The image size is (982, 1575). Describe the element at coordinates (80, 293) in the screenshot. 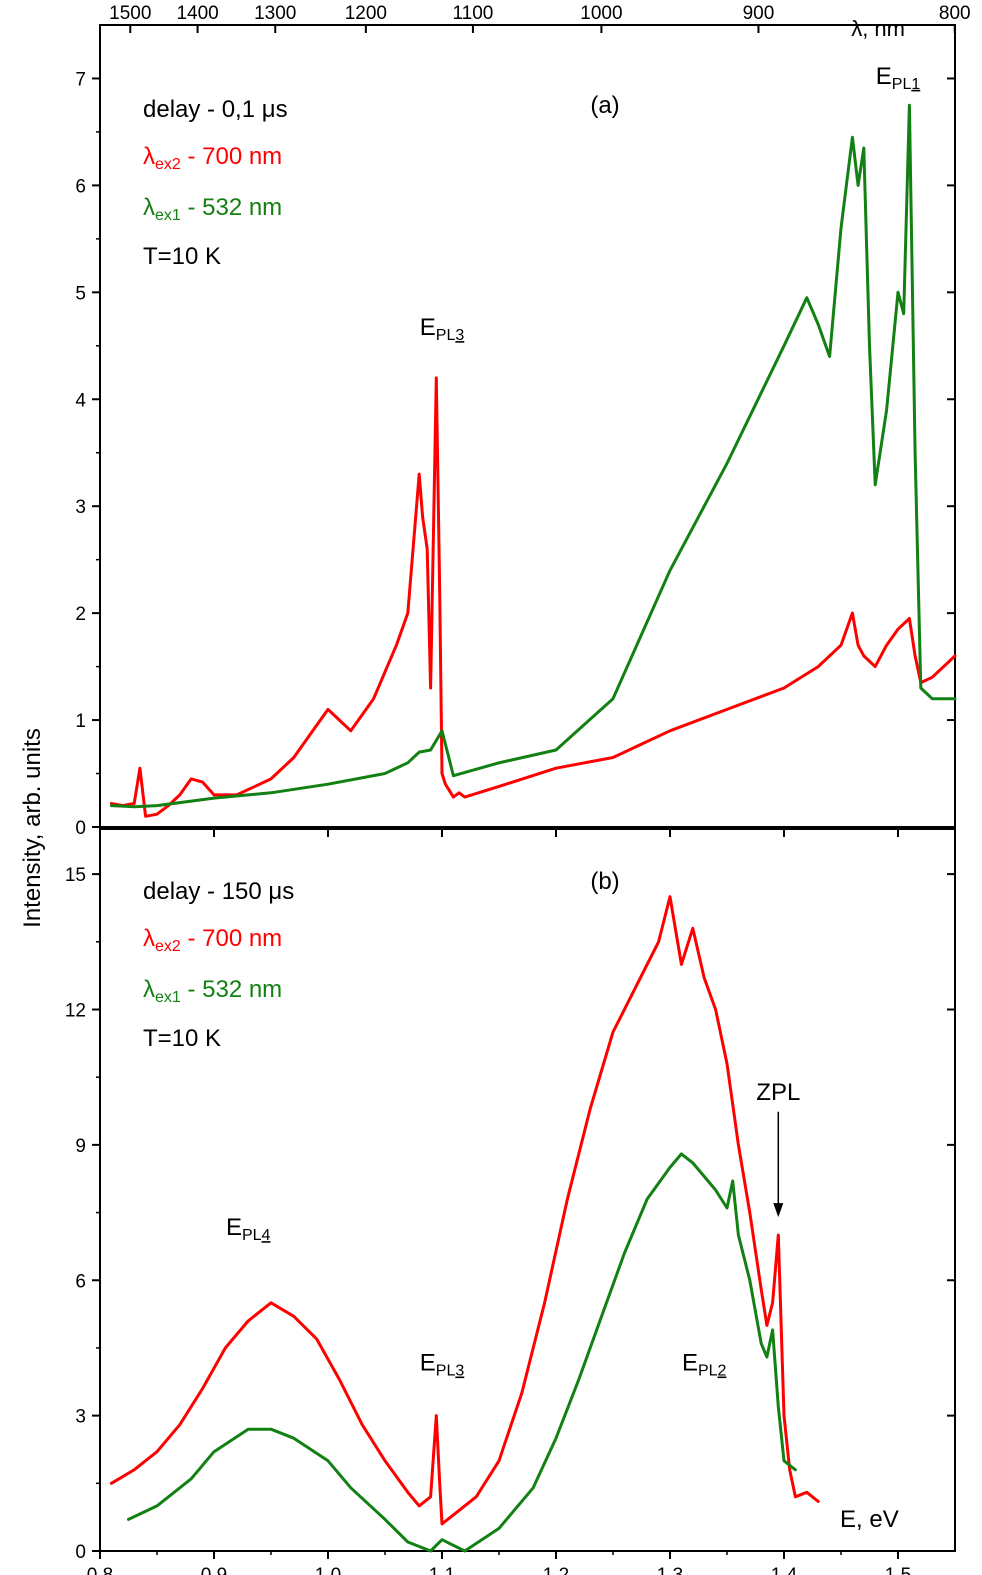

I see `y-tick-label: 5` at that location.